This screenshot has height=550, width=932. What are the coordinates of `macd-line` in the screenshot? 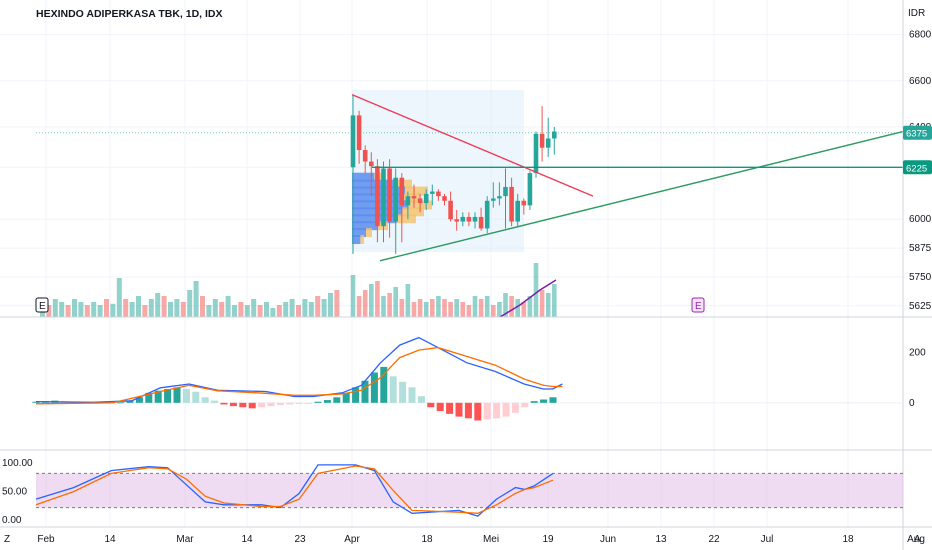 It's located at (299, 369).